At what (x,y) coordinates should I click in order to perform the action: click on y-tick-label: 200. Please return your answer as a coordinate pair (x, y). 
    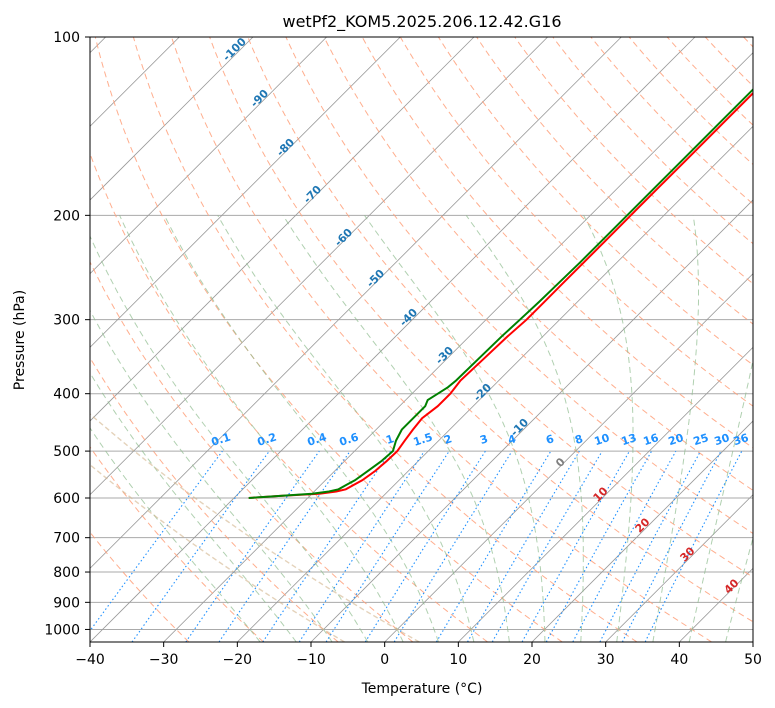
    Looking at the image, I should click on (66, 216).